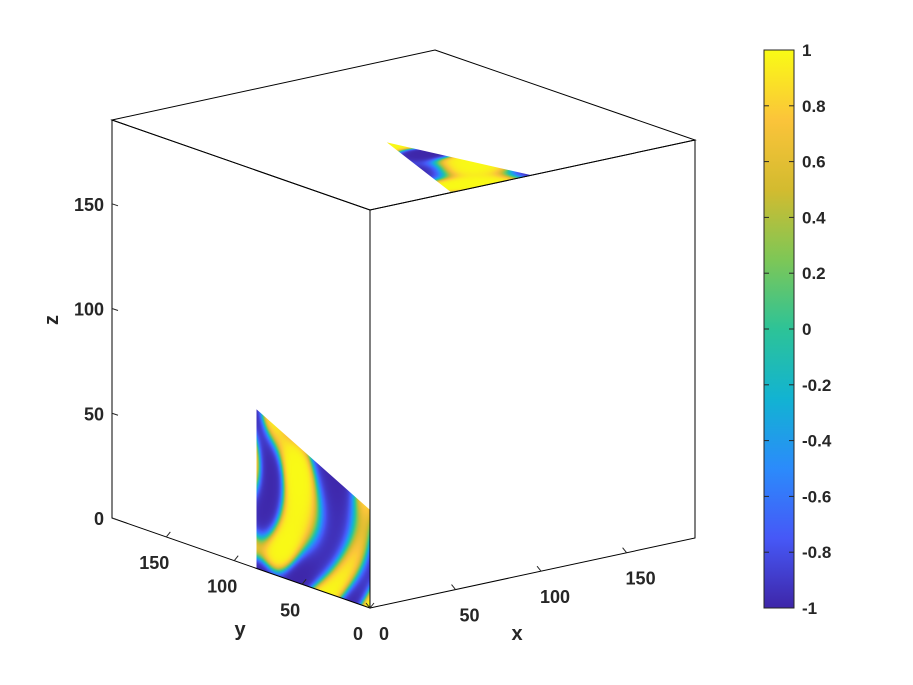 The width and height of the screenshot is (913, 685). What do you see at coordinates (99, 519) in the screenshot?
I see `z-tick-label: 0` at bounding box center [99, 519].